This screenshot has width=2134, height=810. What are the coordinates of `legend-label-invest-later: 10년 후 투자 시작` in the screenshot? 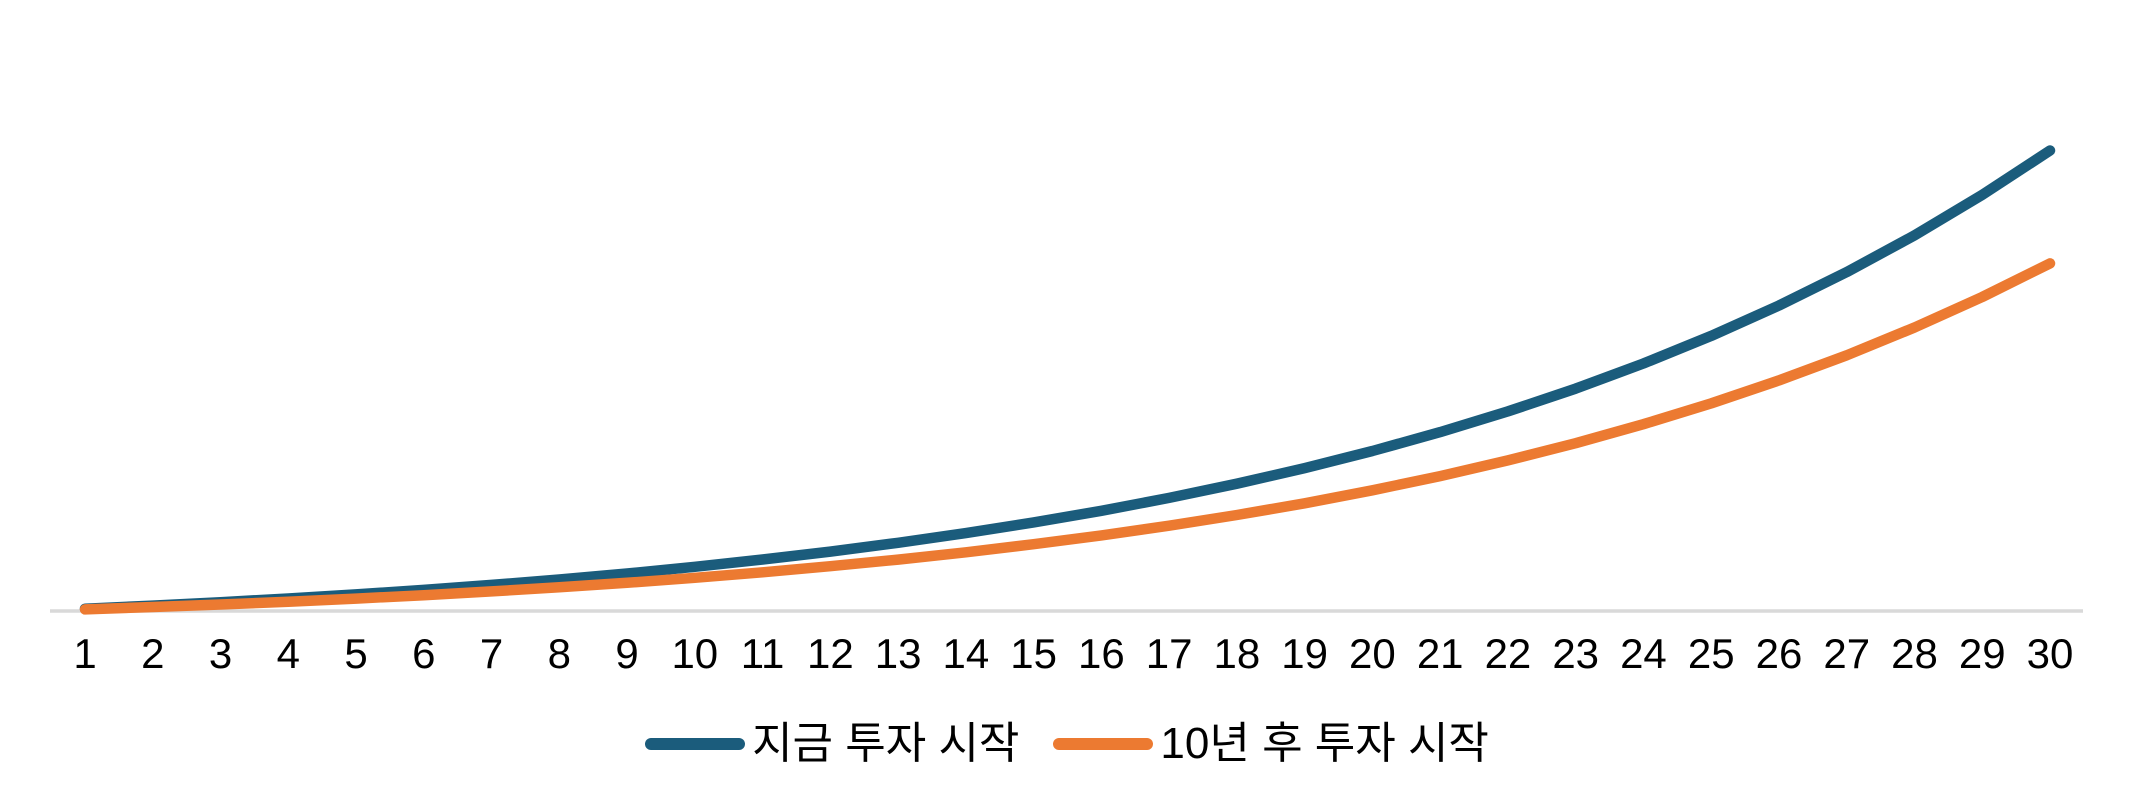 It's located at (1324, 743).